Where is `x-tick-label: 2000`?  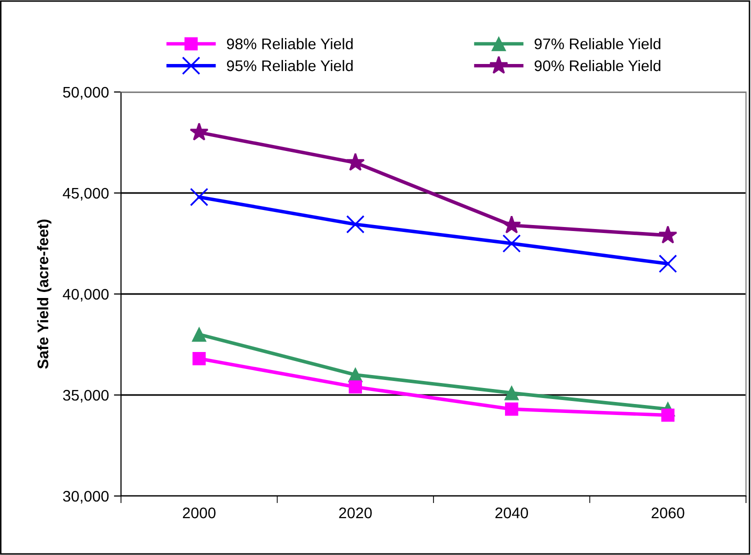
x-tick-label: 2000 is located at coordinates (199, 513).